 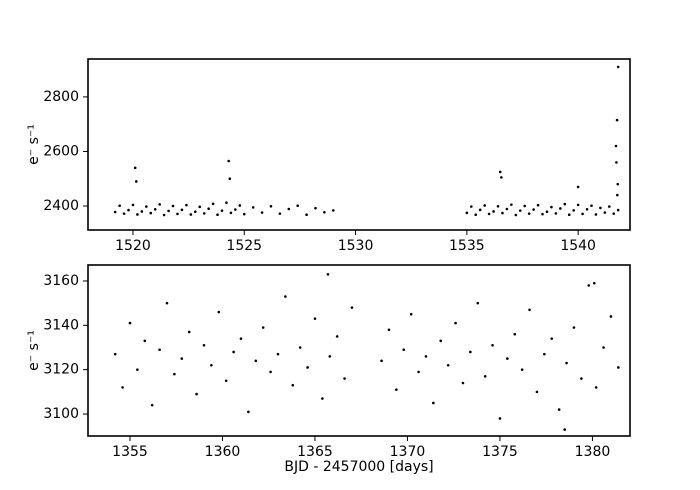 What do you see at coordinates (356, 246) in the screenshot?
I see `x-tick-label: 1530` at bounding box center [356, 246].